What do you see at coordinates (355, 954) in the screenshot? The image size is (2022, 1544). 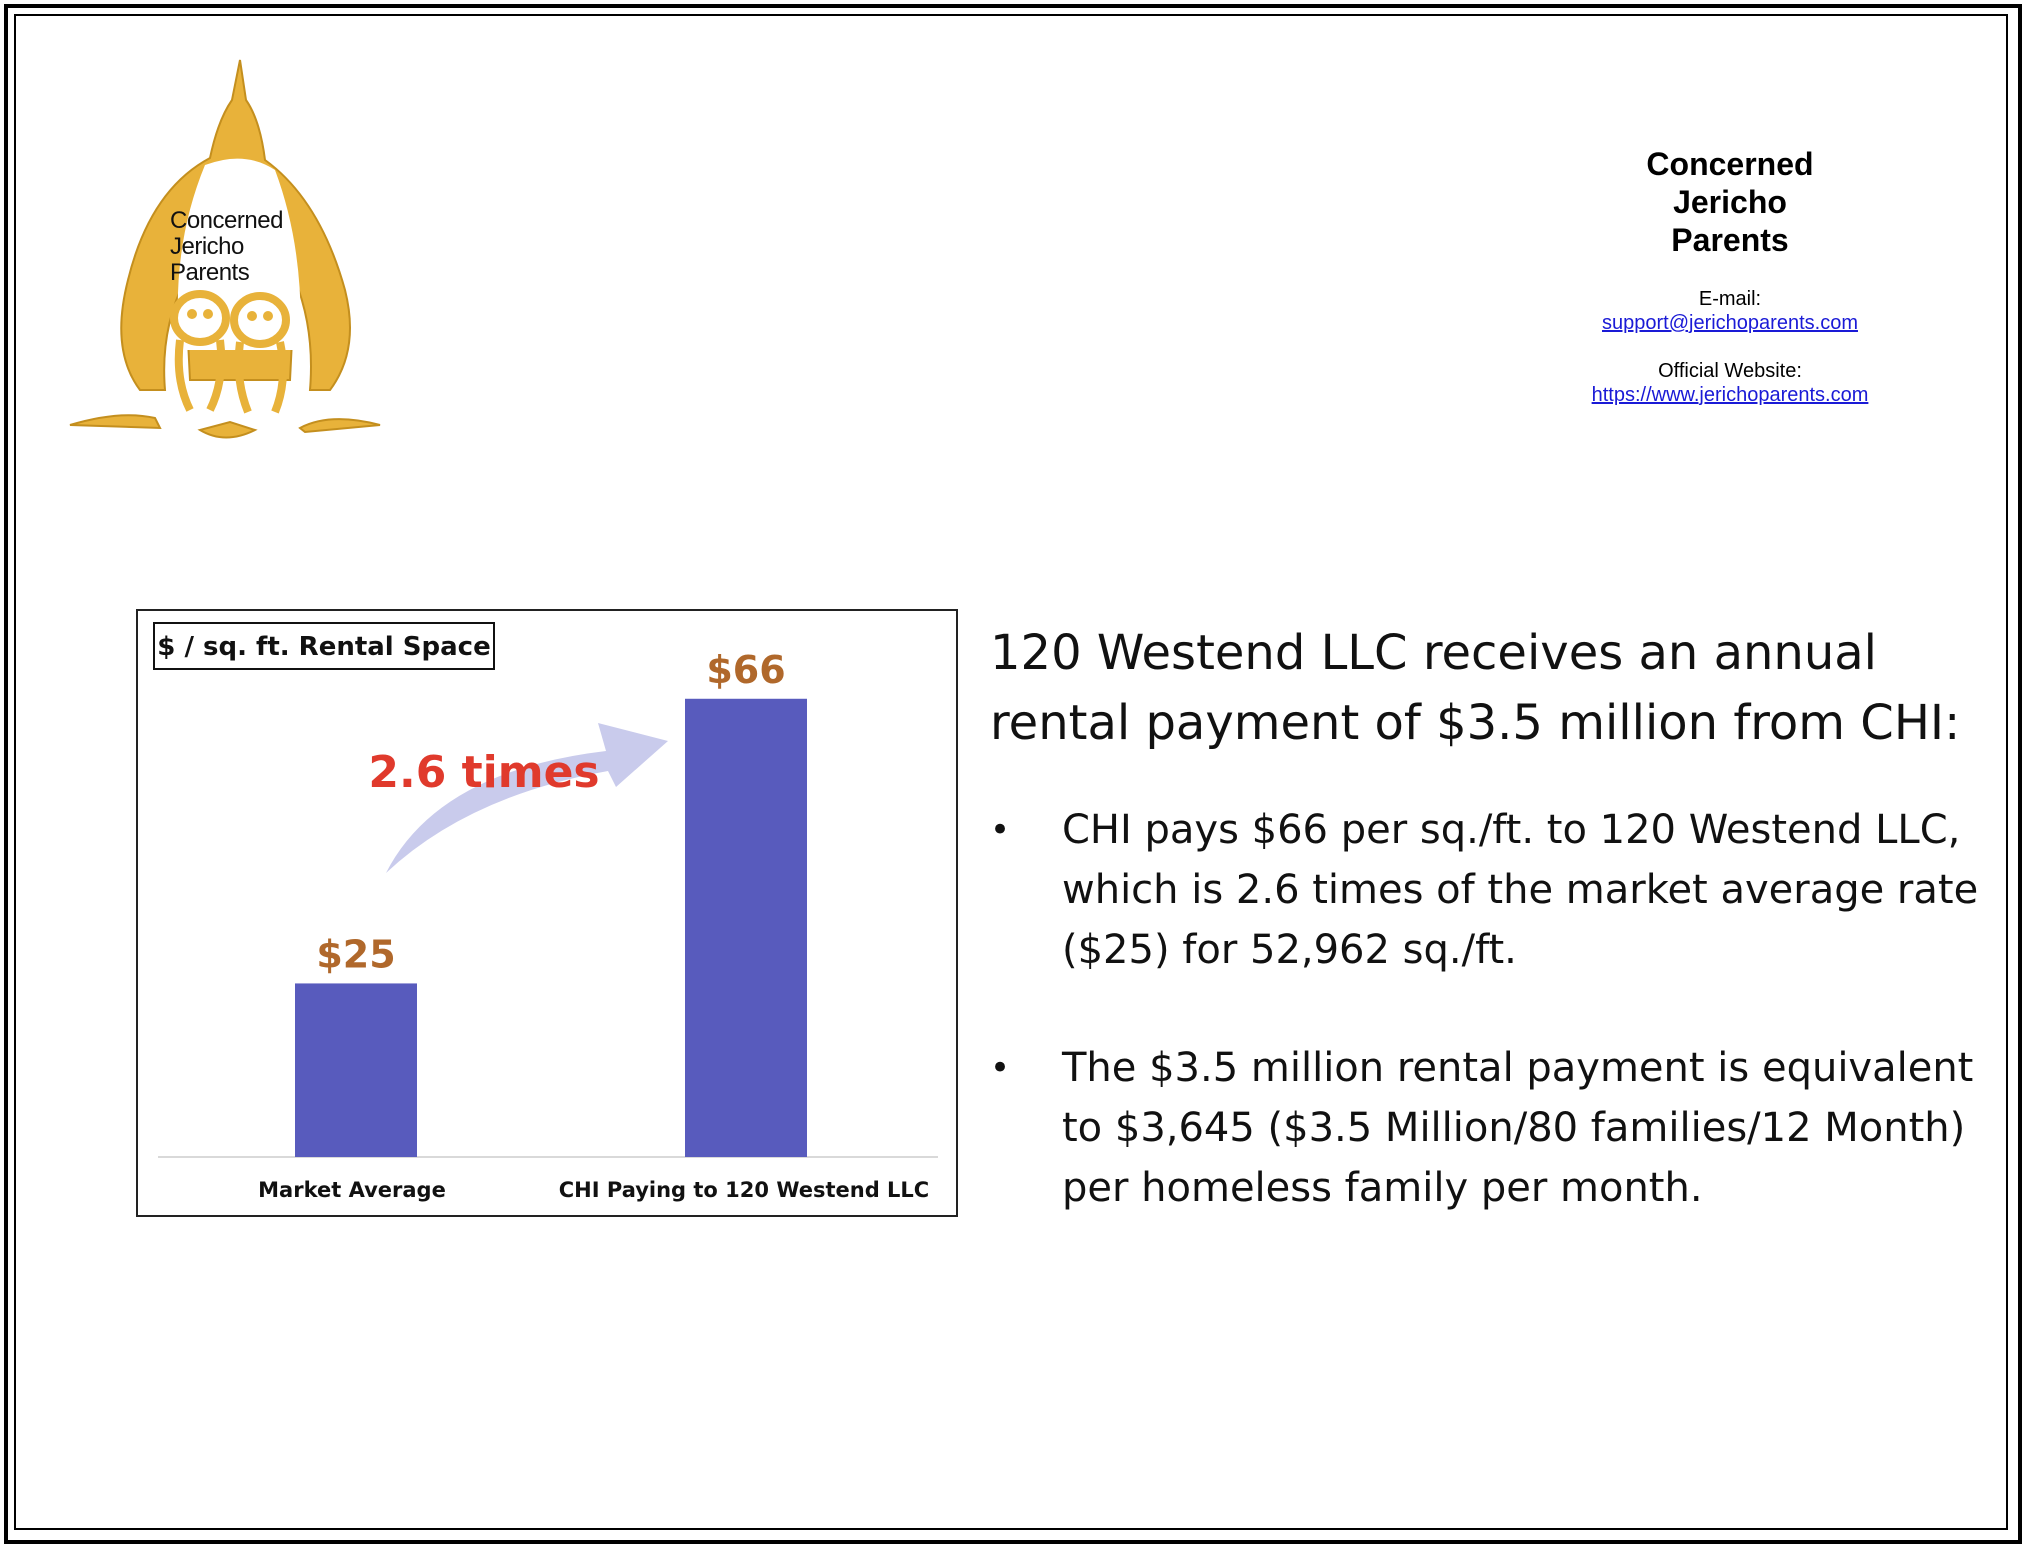 I see `bar-value-label-1: $25` at bounding box center [355, 954].